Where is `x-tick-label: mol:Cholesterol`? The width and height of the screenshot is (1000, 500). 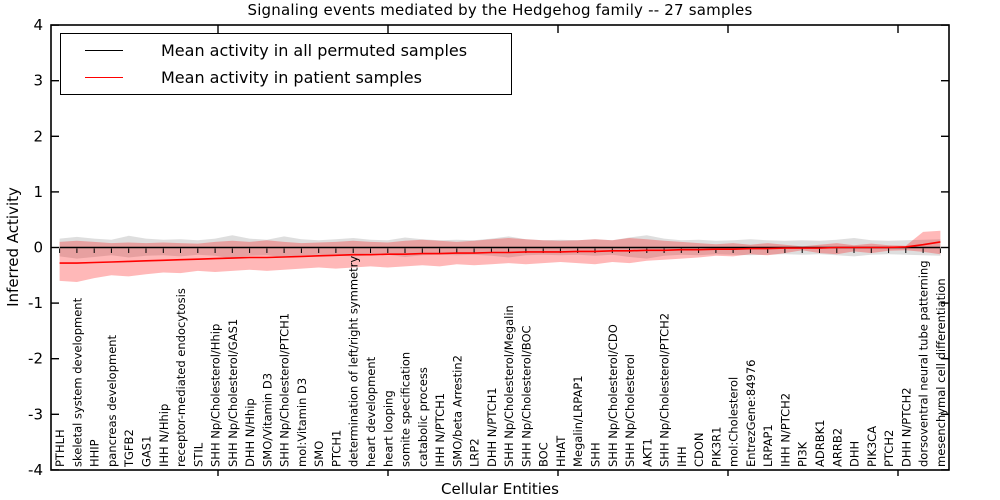
x-tick-label: mol:Cholesterol is located at coordinates (734, 422).